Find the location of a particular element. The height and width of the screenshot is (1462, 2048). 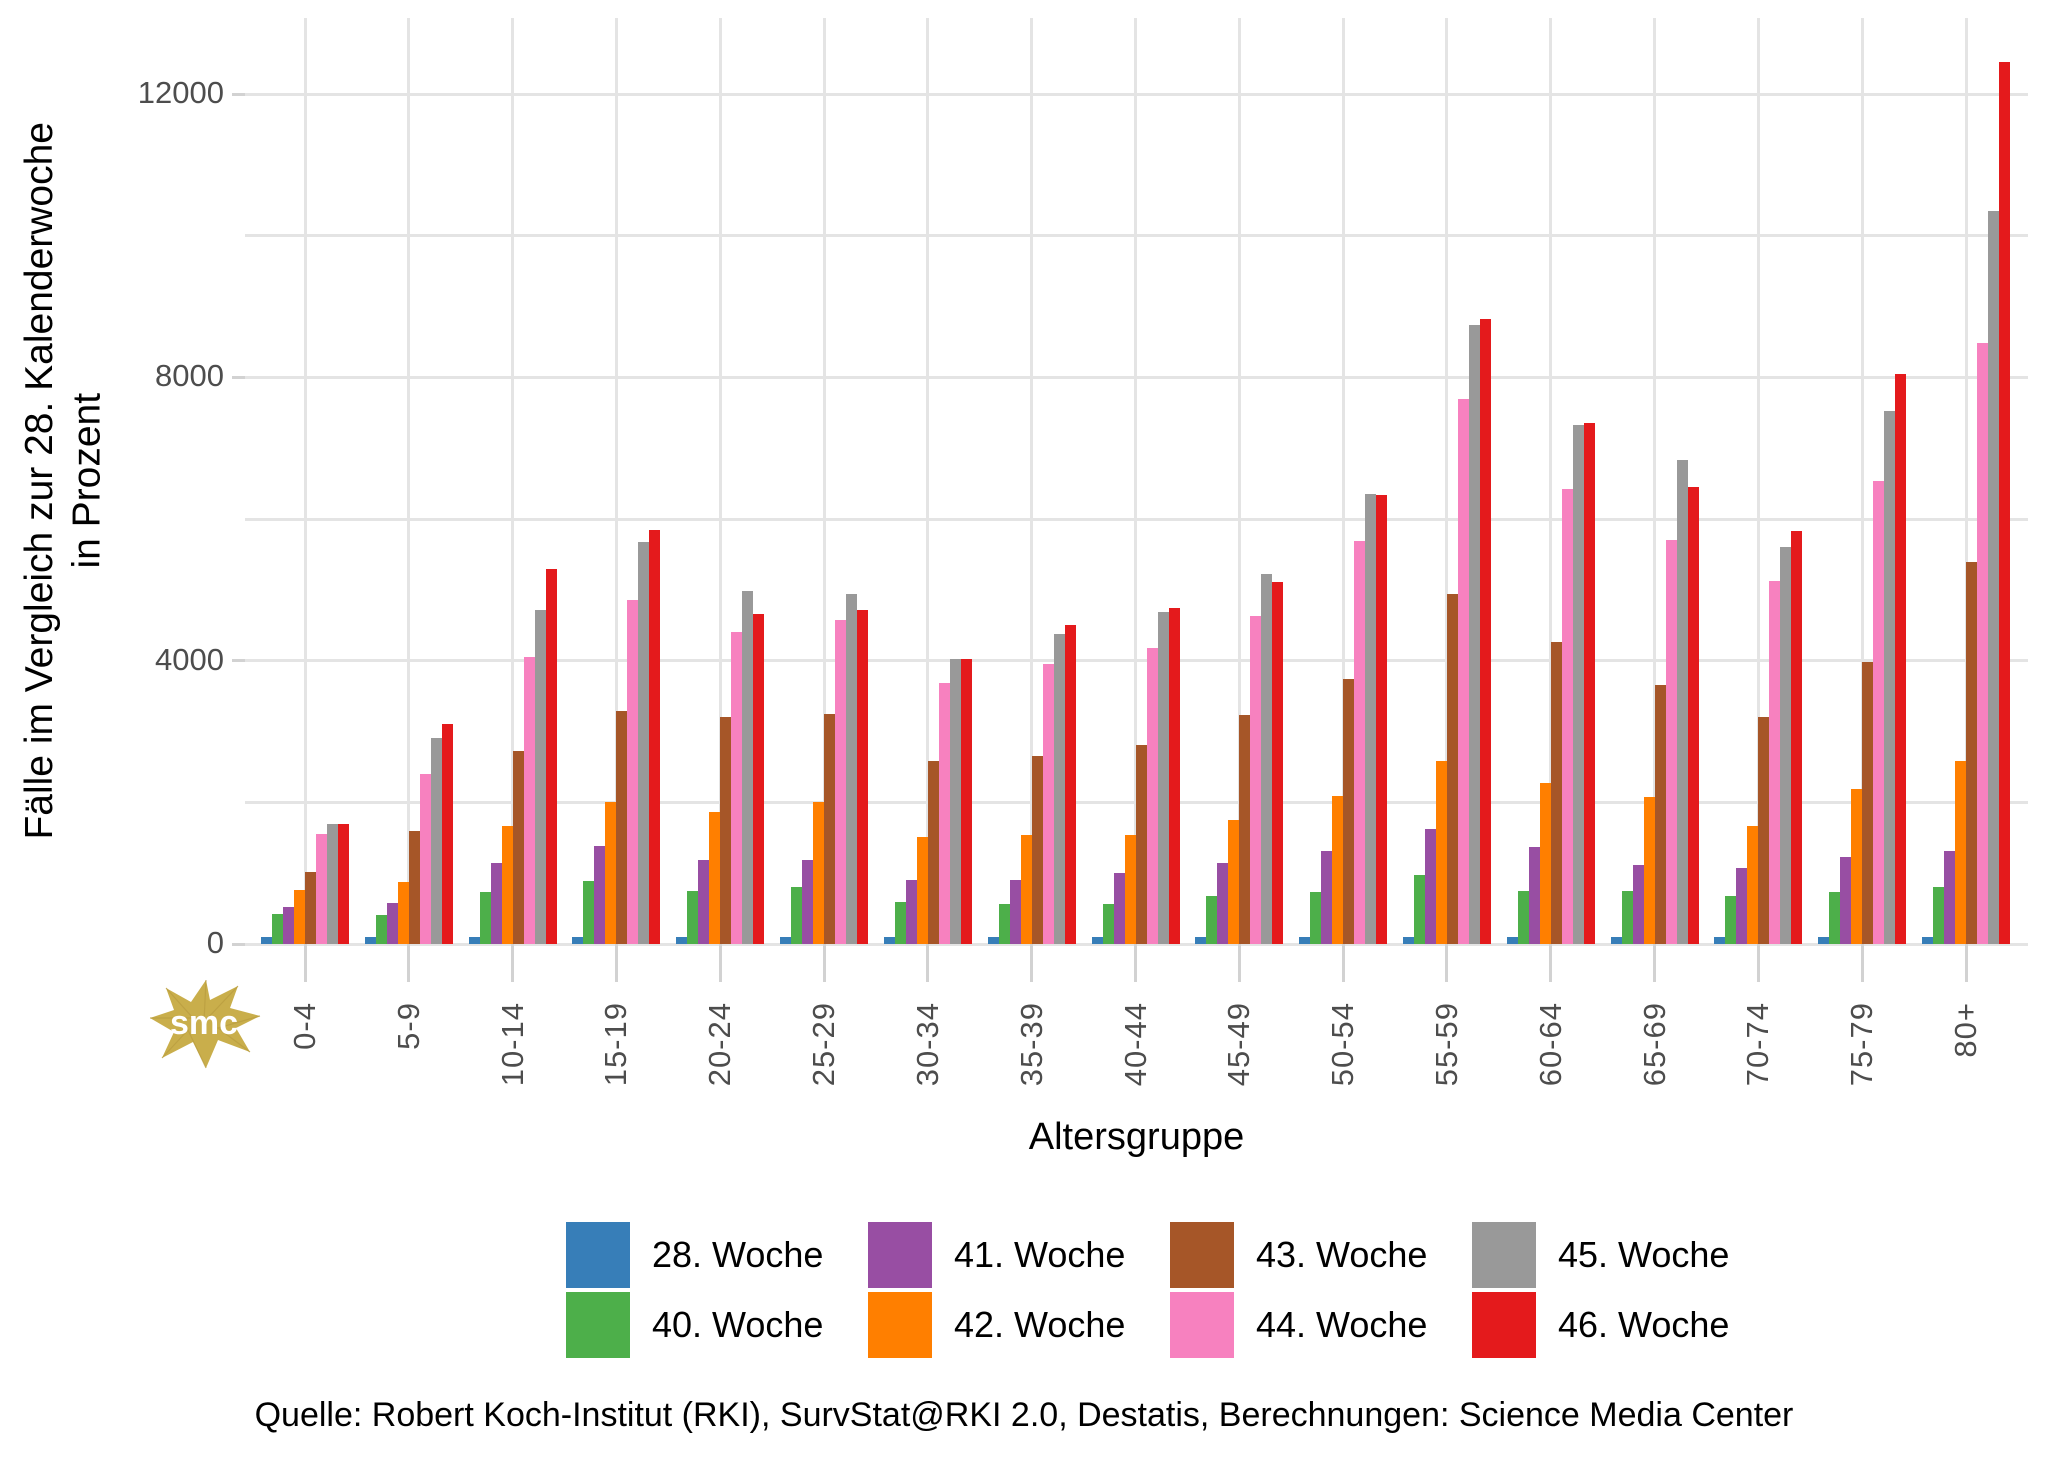

bar-45-49-41-woche is located at coordinates (1223, 903).